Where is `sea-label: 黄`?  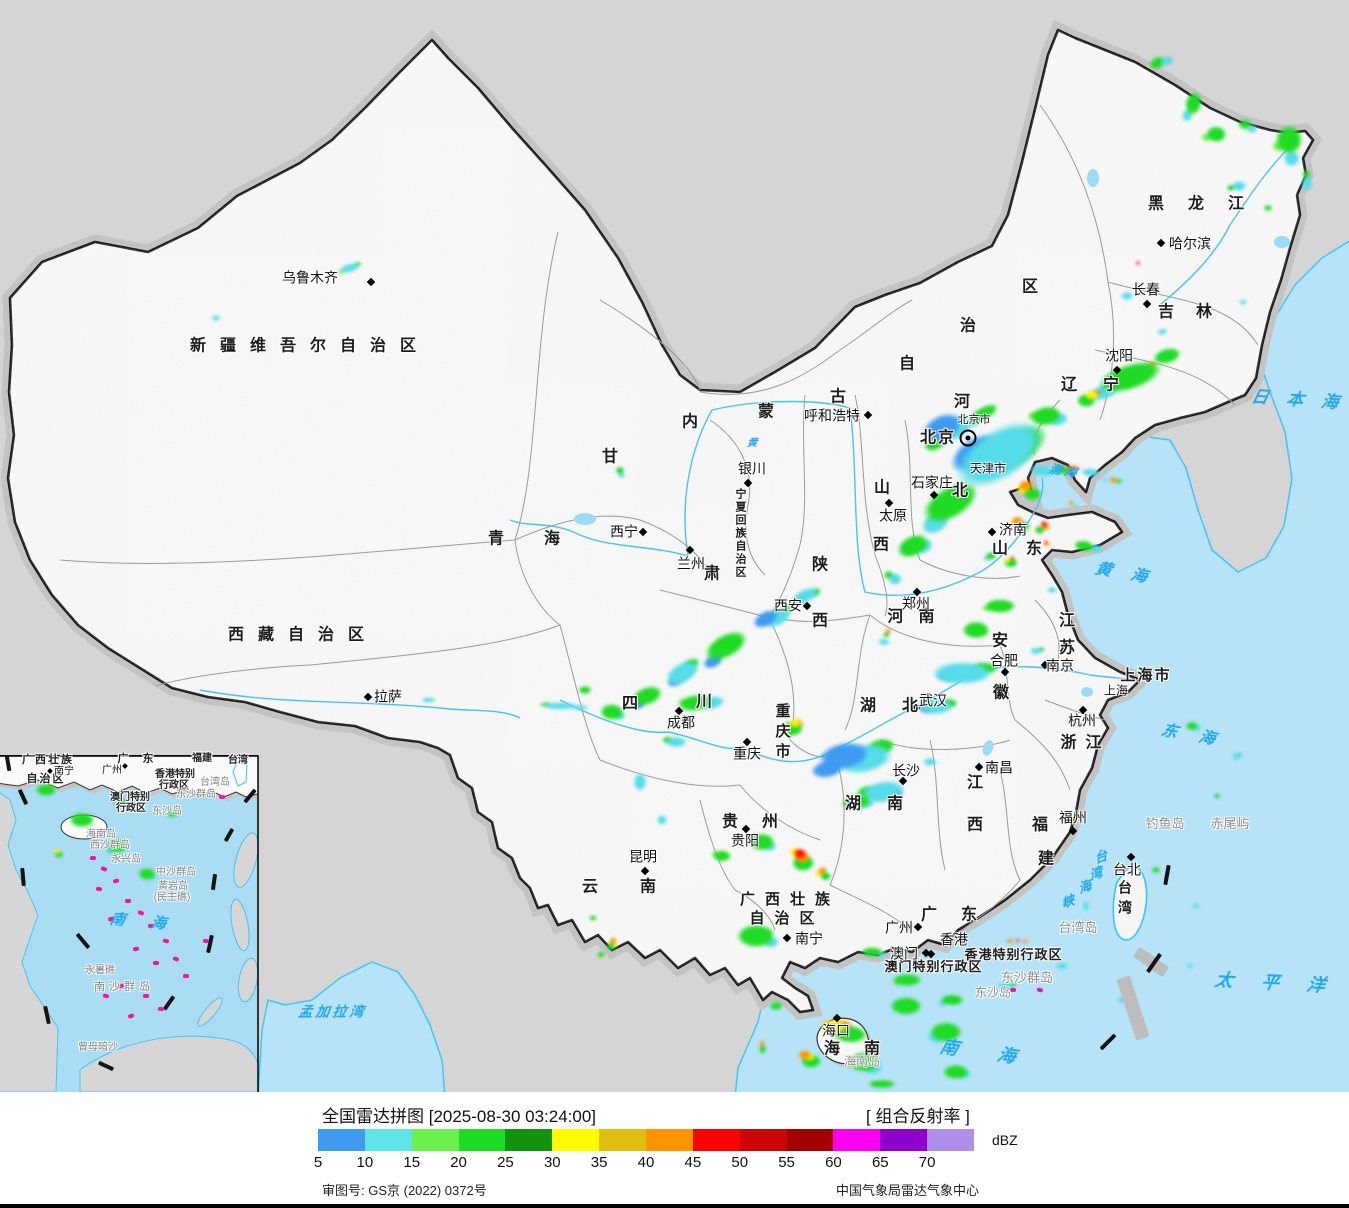 sea-label: 黄 is located at coordinates (752, 443).